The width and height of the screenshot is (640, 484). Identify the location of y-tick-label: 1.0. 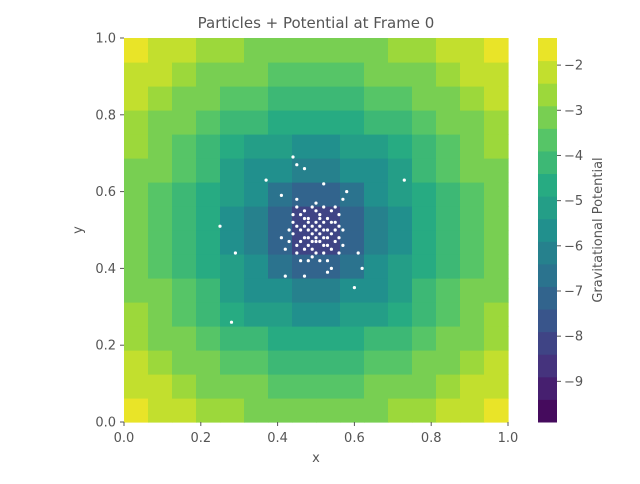
(105, 39).